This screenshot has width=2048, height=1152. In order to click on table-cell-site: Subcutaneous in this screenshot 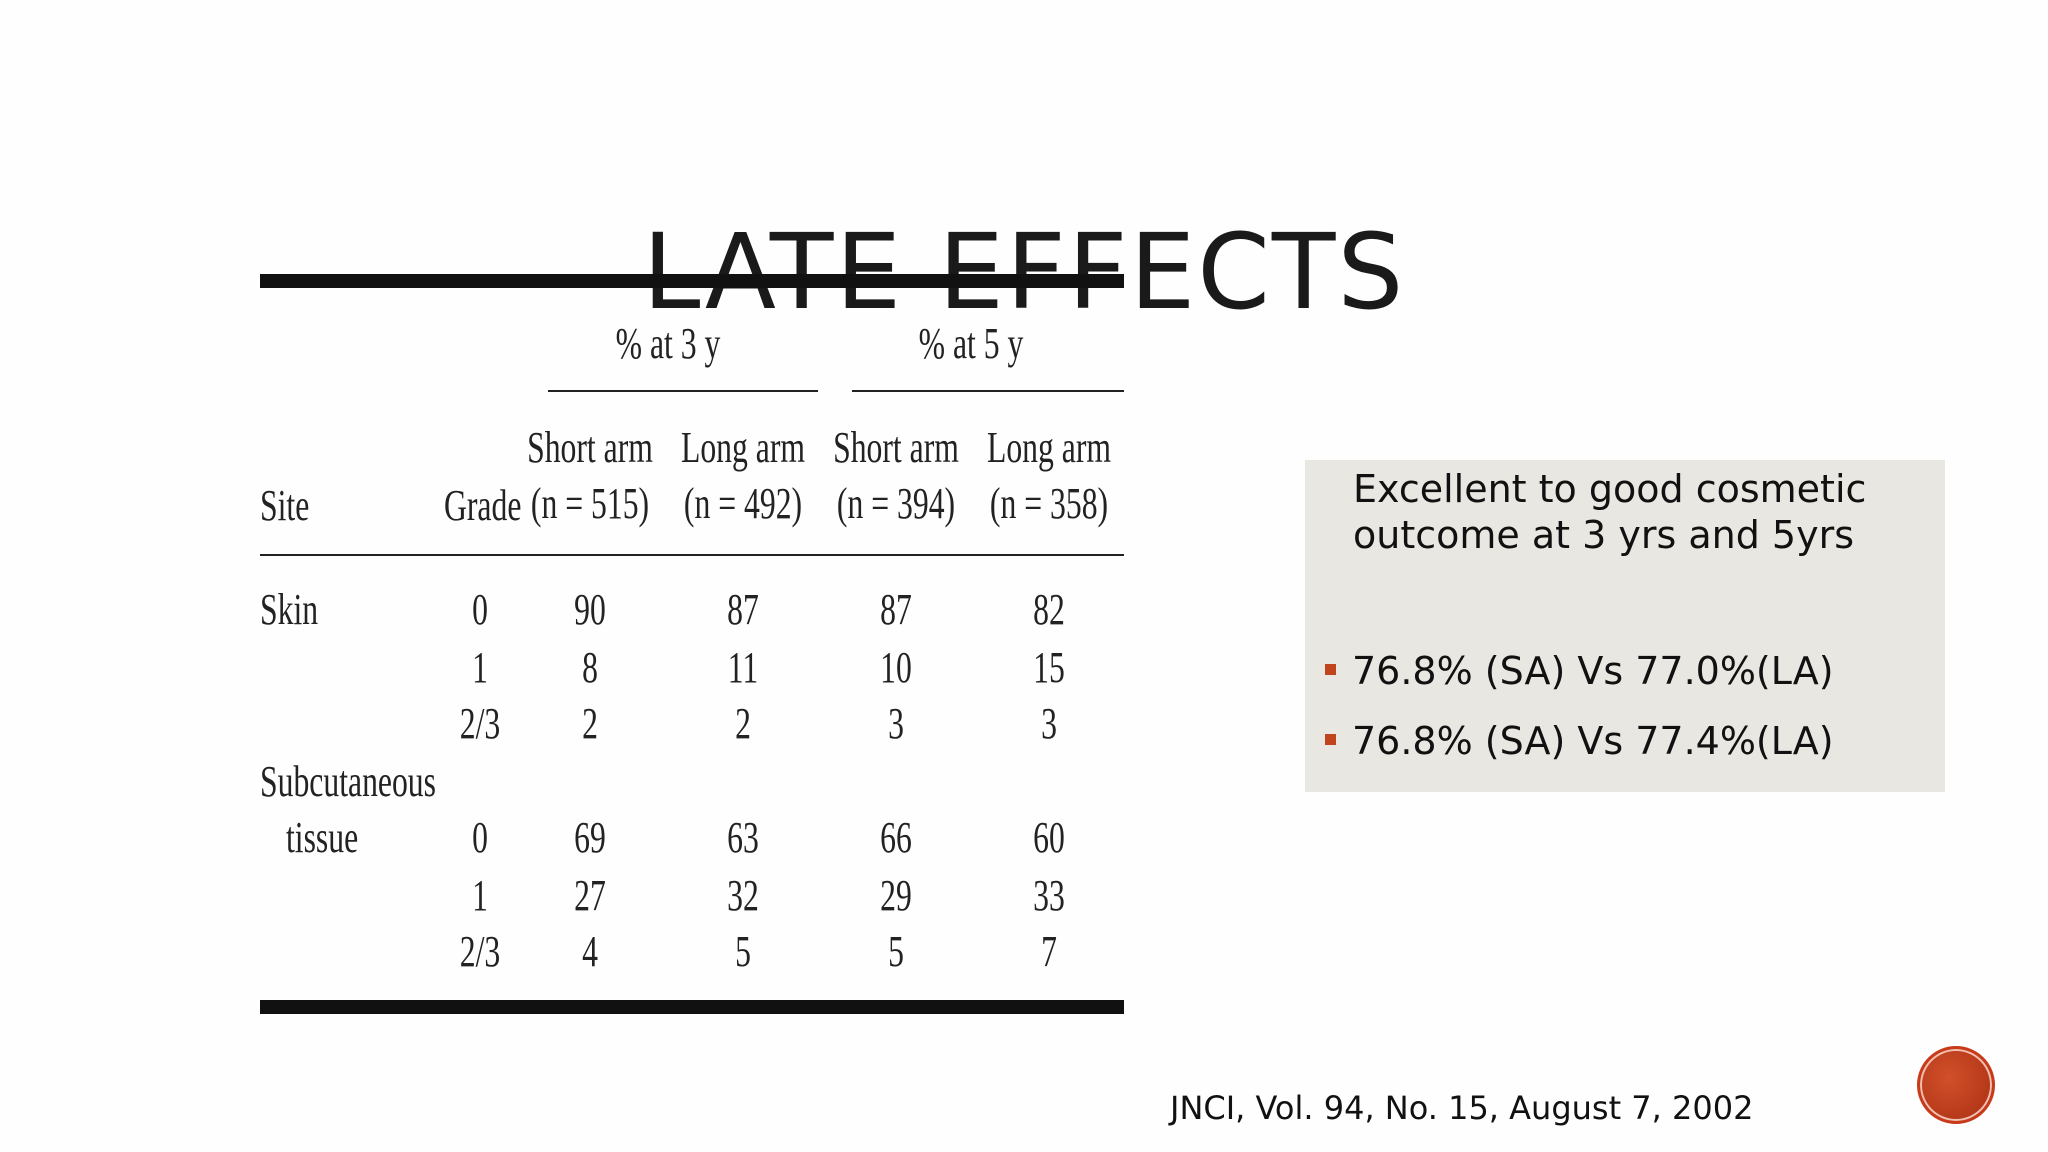, I will do `click(348, 781)`.